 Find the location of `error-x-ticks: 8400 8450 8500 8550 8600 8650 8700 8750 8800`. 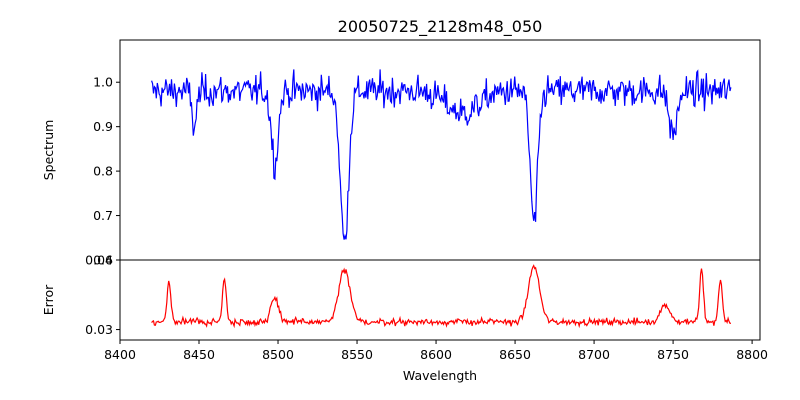

error-x-ticks: 8400 8450 8500 8550 8600 8650 8700 8750 8800 is located at coordinates (436, 351).